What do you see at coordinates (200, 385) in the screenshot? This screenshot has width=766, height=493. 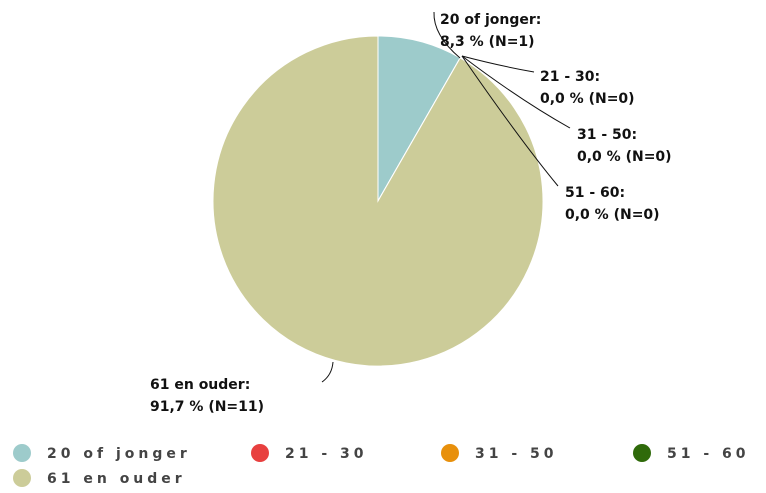 I see `data-label-title: 61 en ouder:` at bounding box center [200, 385].